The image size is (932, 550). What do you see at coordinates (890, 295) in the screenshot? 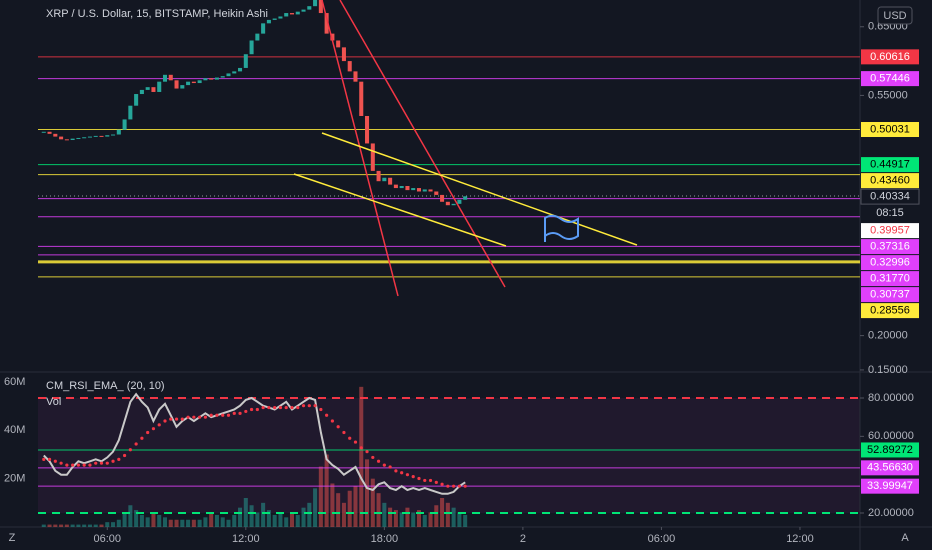
I see `level-label: 0.30737` at bounding box center [890, 295].